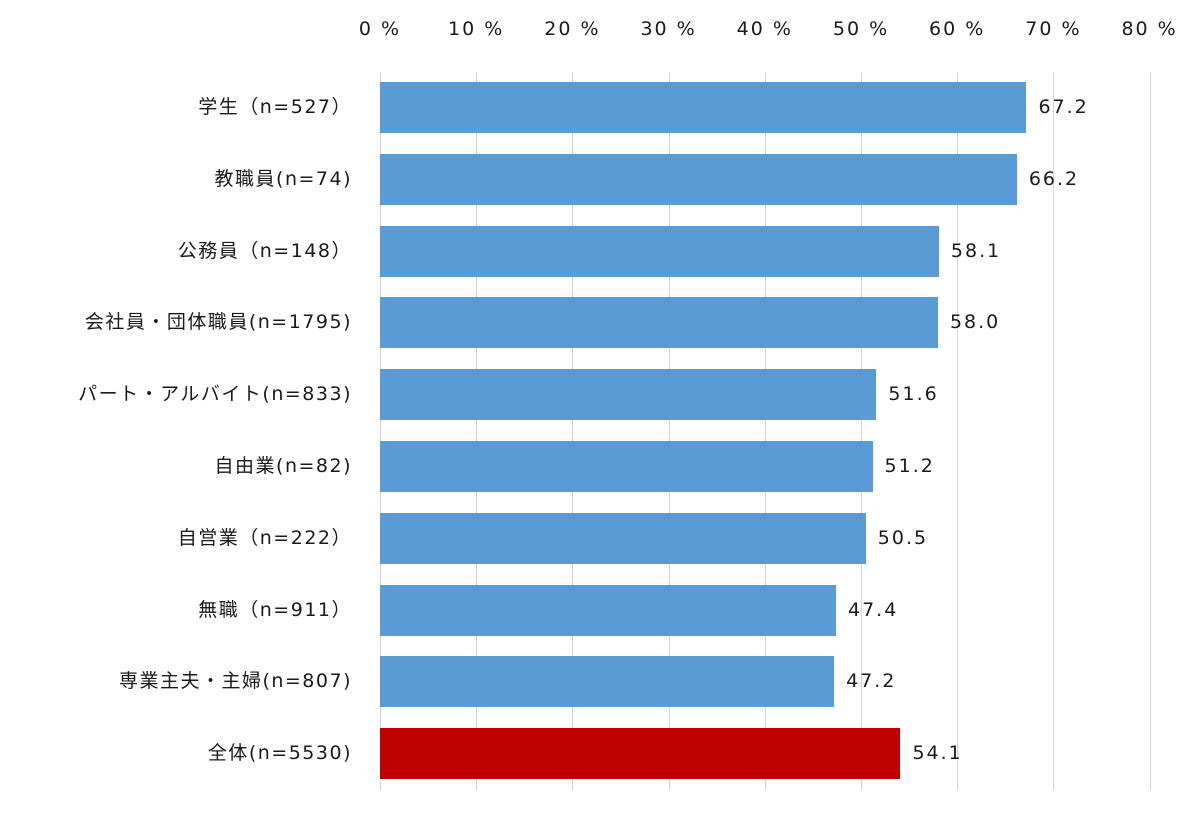 The image size is (1200, 813). What do you see at coordinates (572, 29) in the screenshot?
I see `x-tick-label: 20 %` at bounding box center [572, 29].